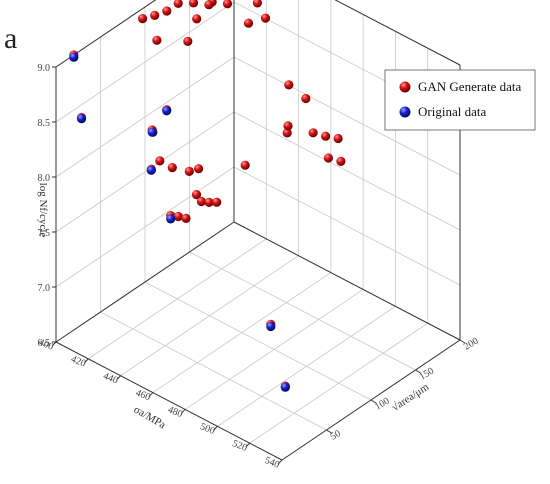 Image resolution: width=550 pixels, height=484 pixels. I want to click on tick-label-z: 7.0, so click(44, 288).